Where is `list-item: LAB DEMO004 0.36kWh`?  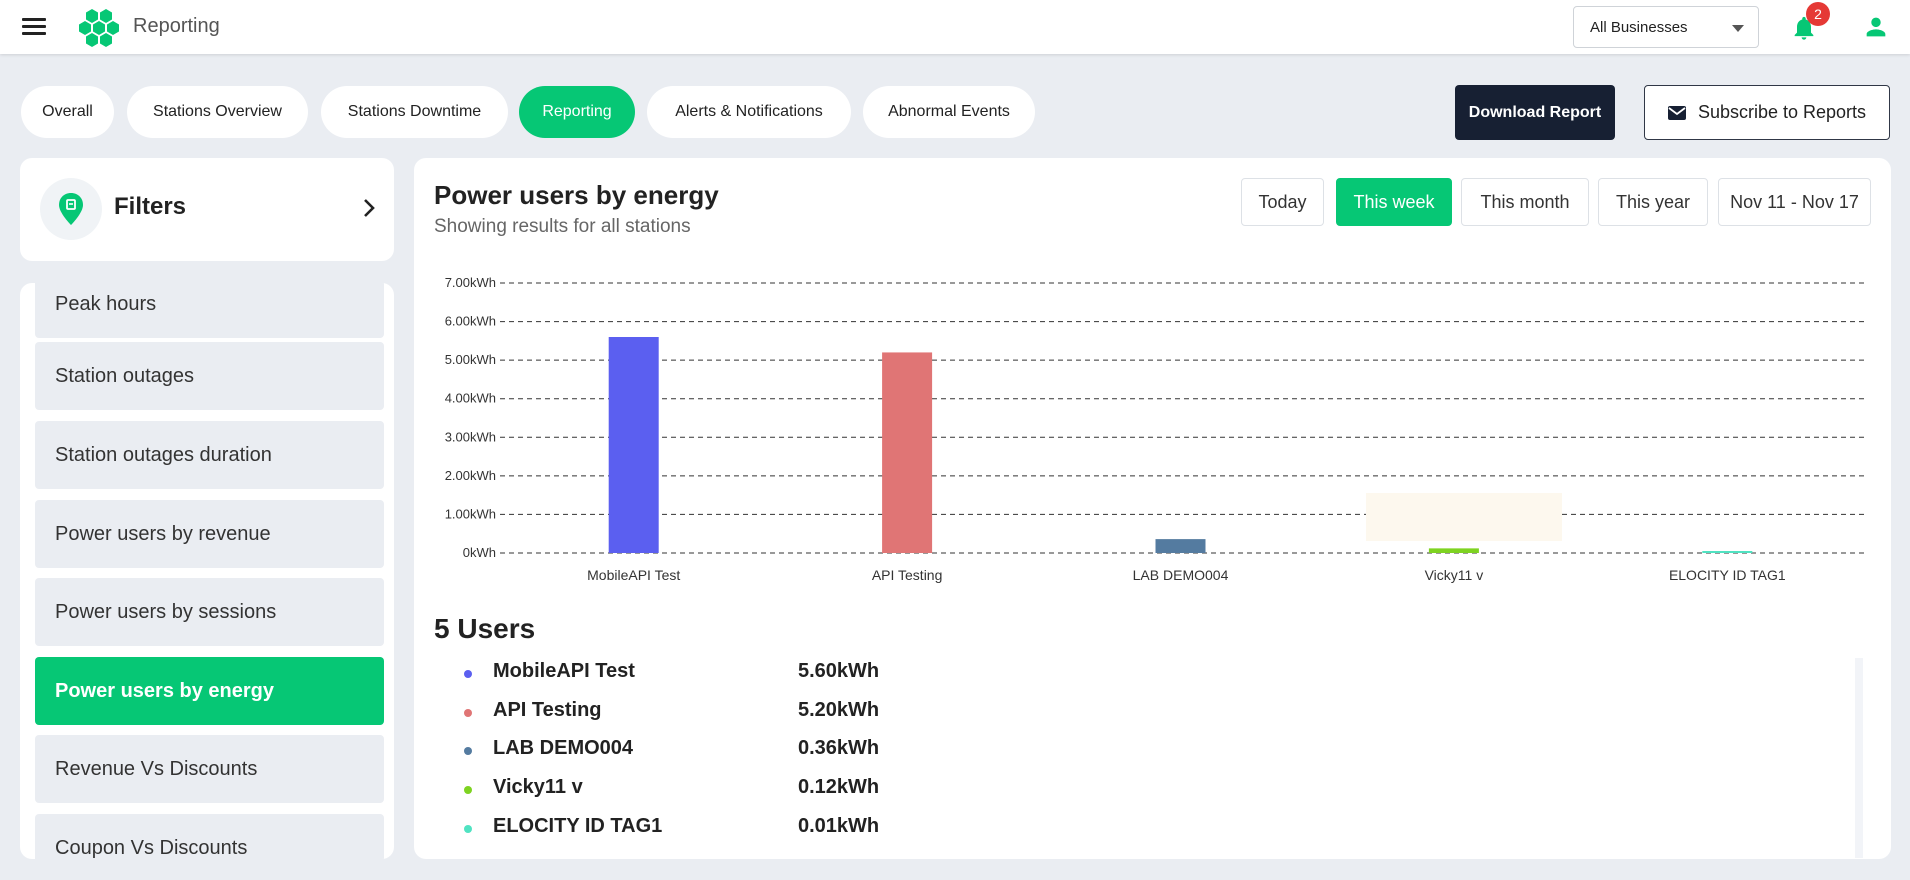 list-item: LAB DEMO004 0.36kWh is located at coordinates (734, 750).